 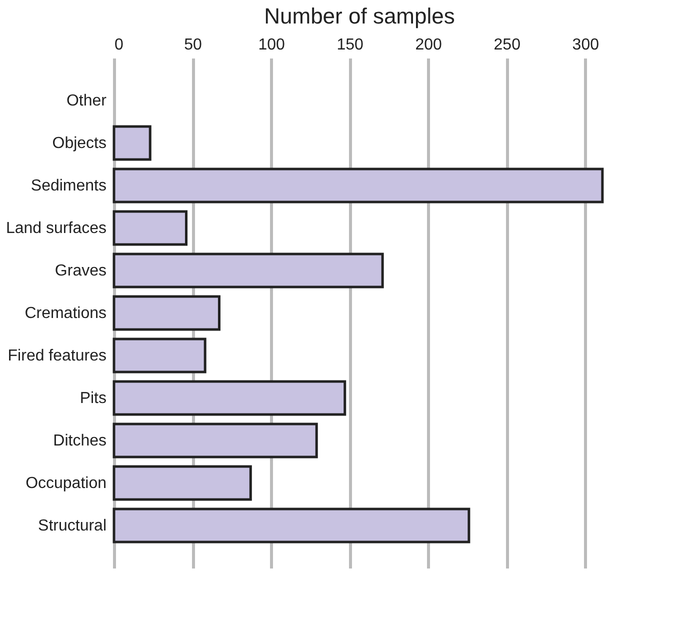 What do you see at coordinates (87, 101) in the screenshot?
I see `y-tick-label: Other` at bounding box center [87, 101].